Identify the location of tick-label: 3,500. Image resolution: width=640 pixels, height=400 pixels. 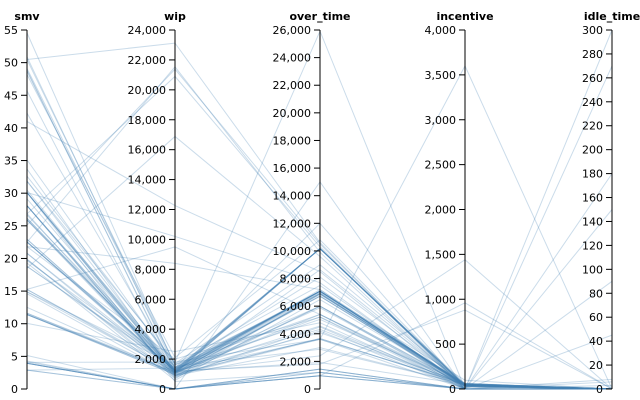
(441, 75).